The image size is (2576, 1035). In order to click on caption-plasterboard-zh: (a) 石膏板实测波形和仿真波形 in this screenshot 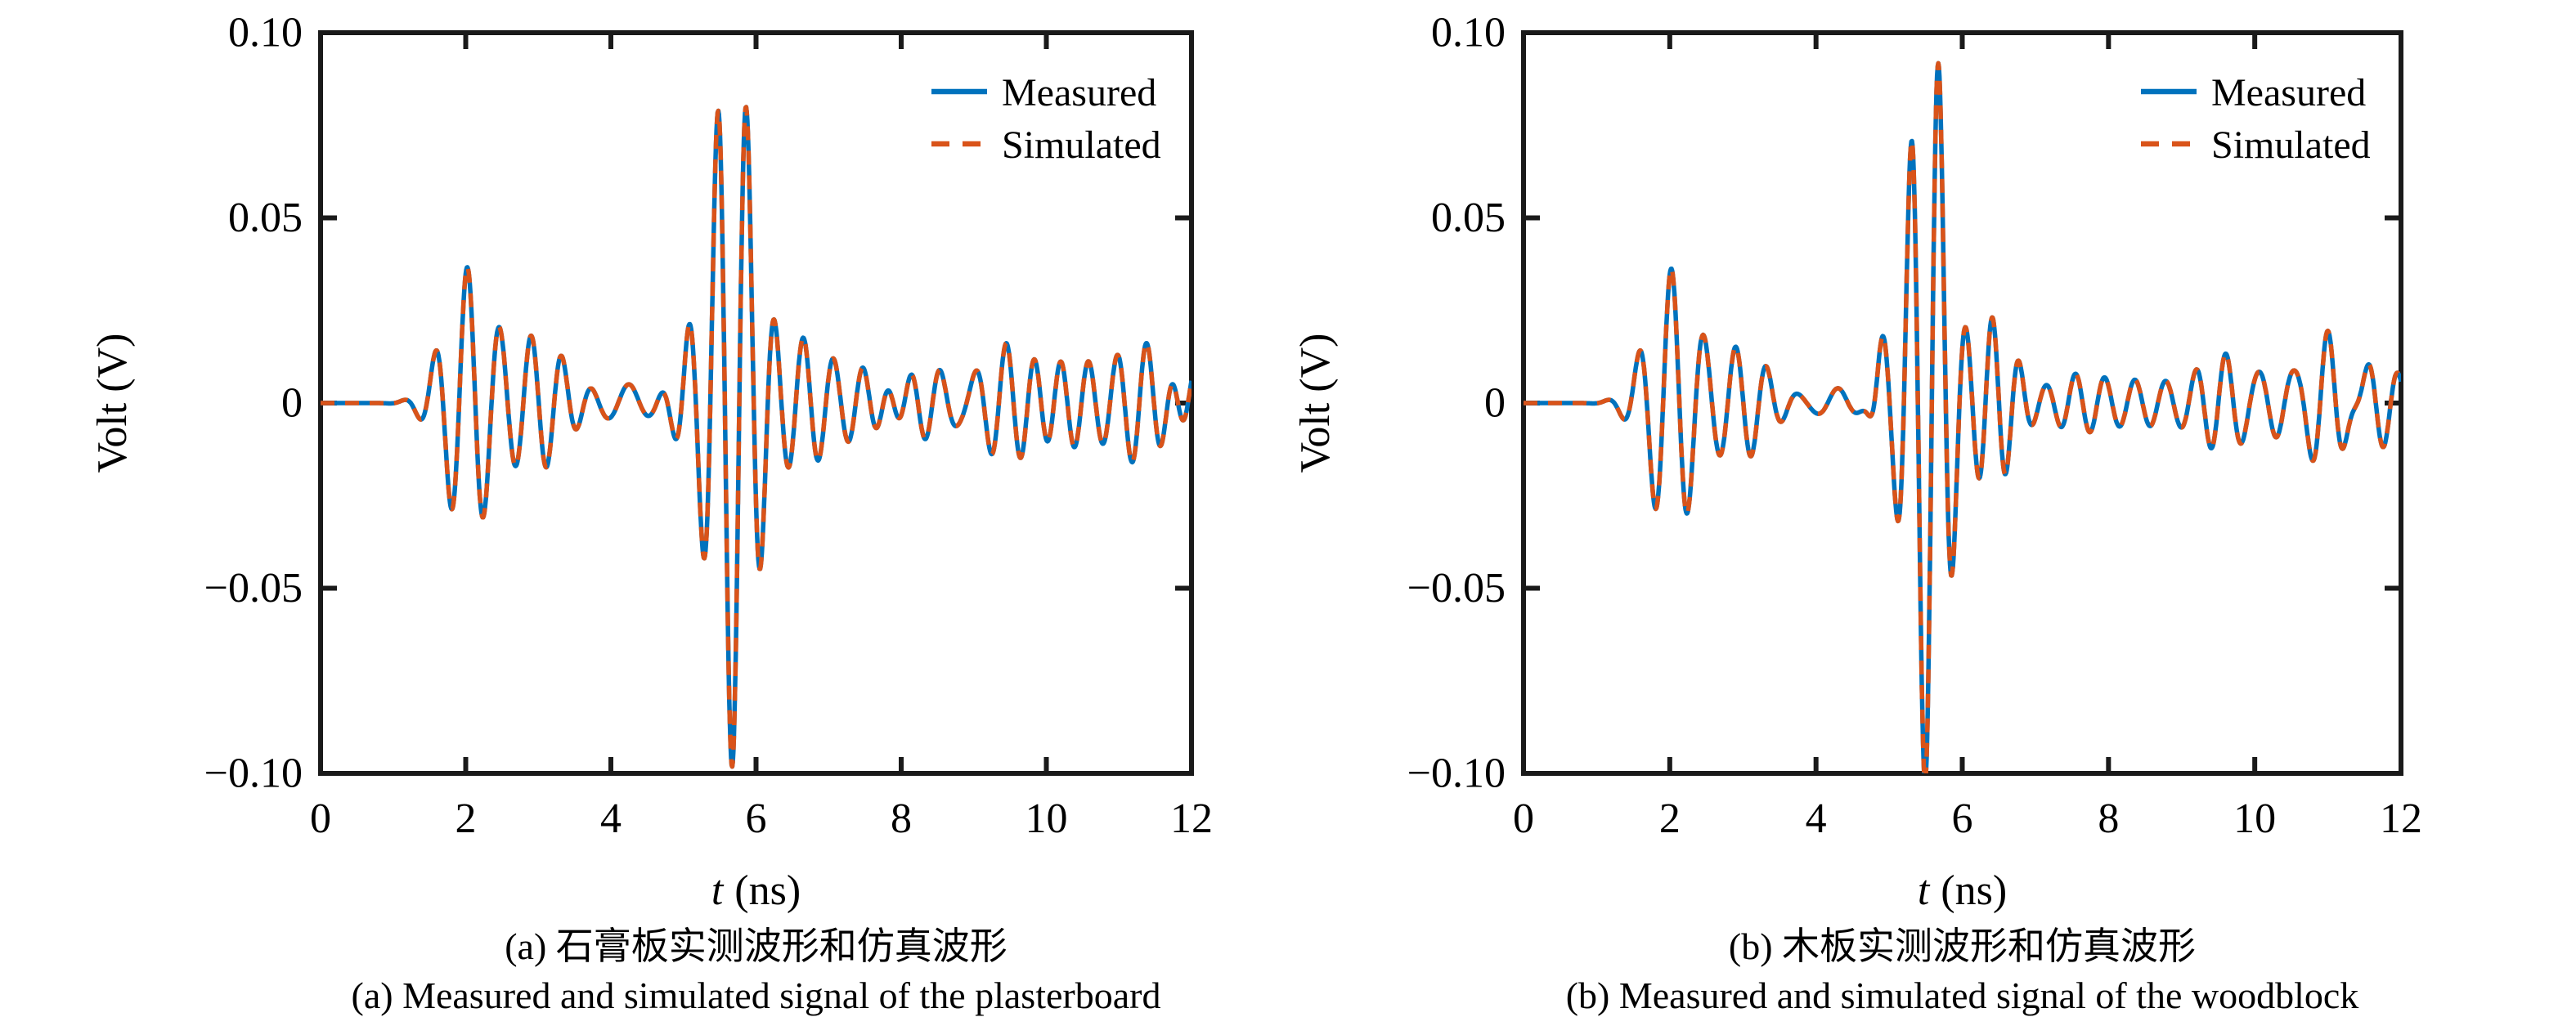, I will do `click(757, 946)`.